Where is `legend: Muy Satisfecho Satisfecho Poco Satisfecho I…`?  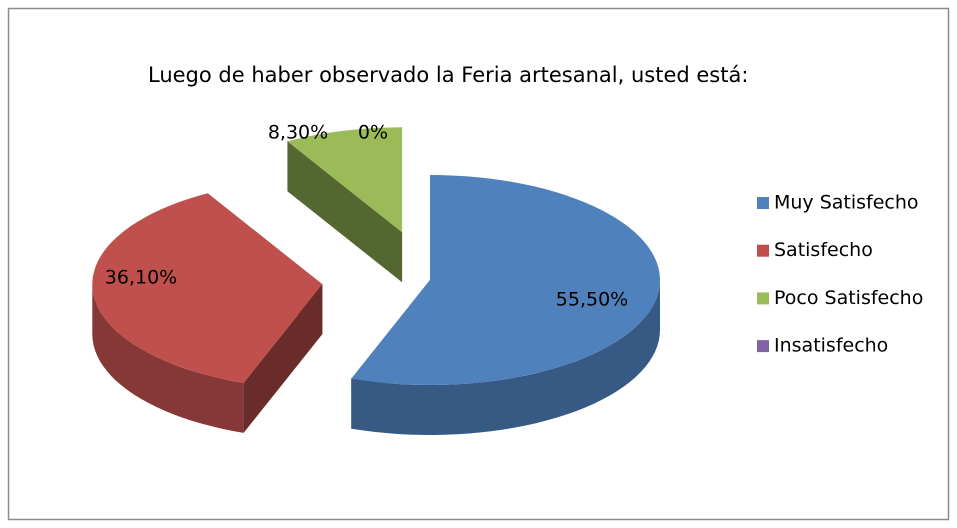
legend: Muy Satisfecho Satisfecho Poco Satisfecho I… is located at coordinates (840, 274).